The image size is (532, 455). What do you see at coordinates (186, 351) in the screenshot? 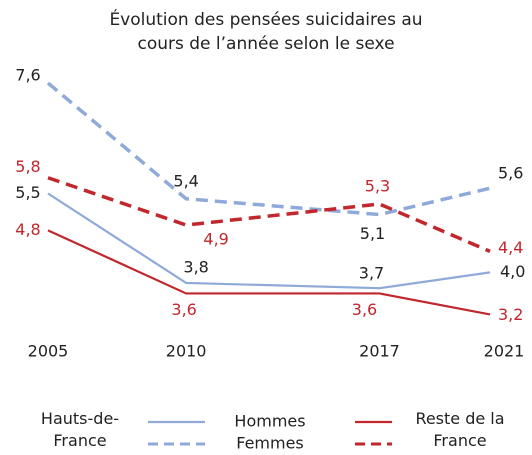
I see `x-tick-label: 2010` at bounding box center [186, 351].